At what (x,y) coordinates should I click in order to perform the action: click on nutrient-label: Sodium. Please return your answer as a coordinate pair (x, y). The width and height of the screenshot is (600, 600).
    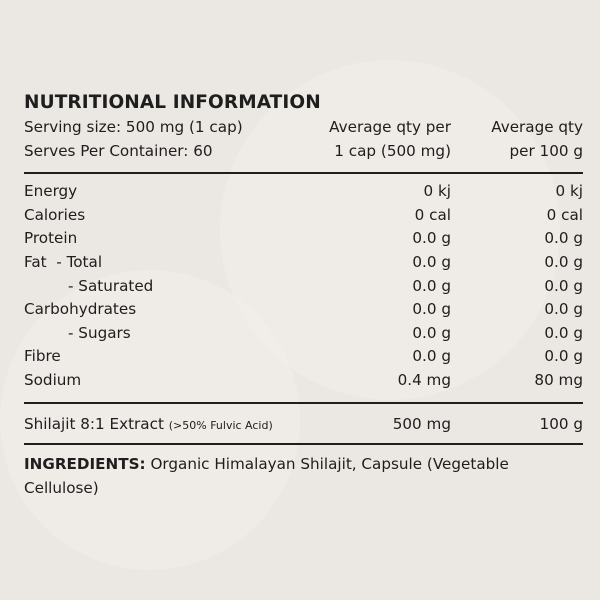
    Looking at the image, I should click on (53, 379).